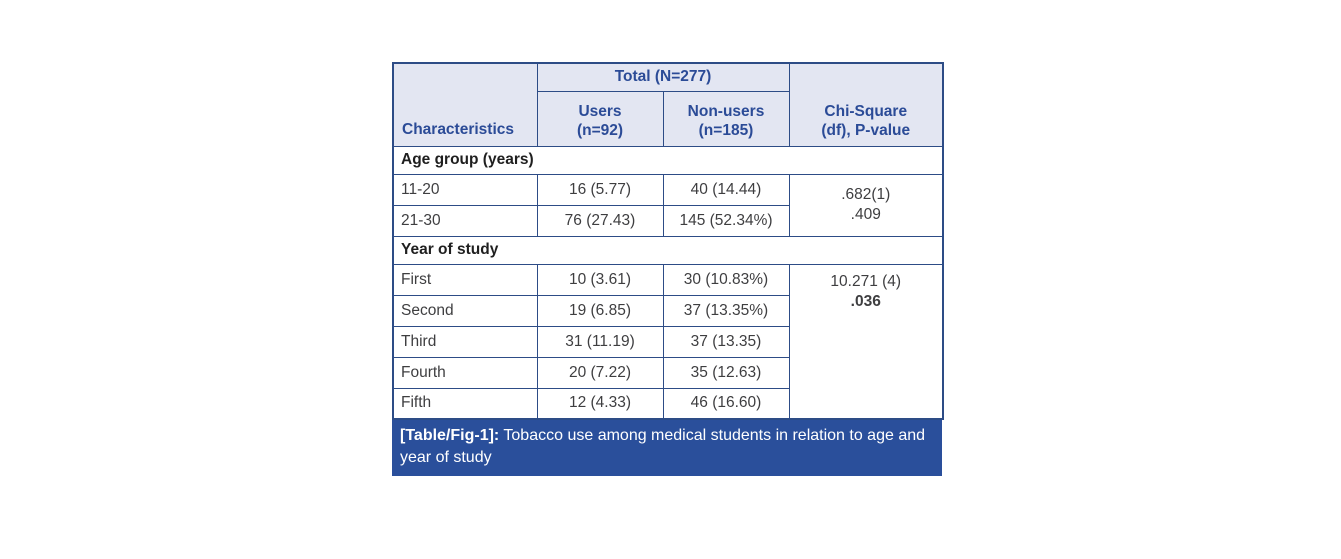  I want to click on chi-square-statistic: 10.271 (4), so click(866, 281).